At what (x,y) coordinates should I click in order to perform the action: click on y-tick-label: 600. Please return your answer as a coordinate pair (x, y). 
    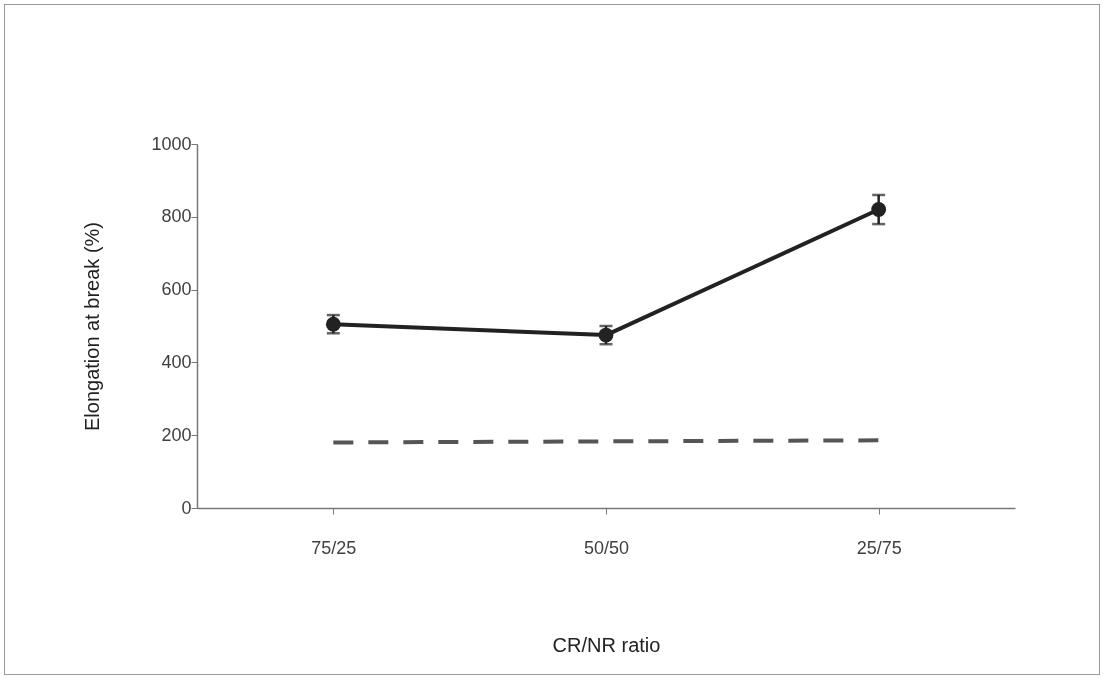
    Looking at the image, I should click on (176, 289).